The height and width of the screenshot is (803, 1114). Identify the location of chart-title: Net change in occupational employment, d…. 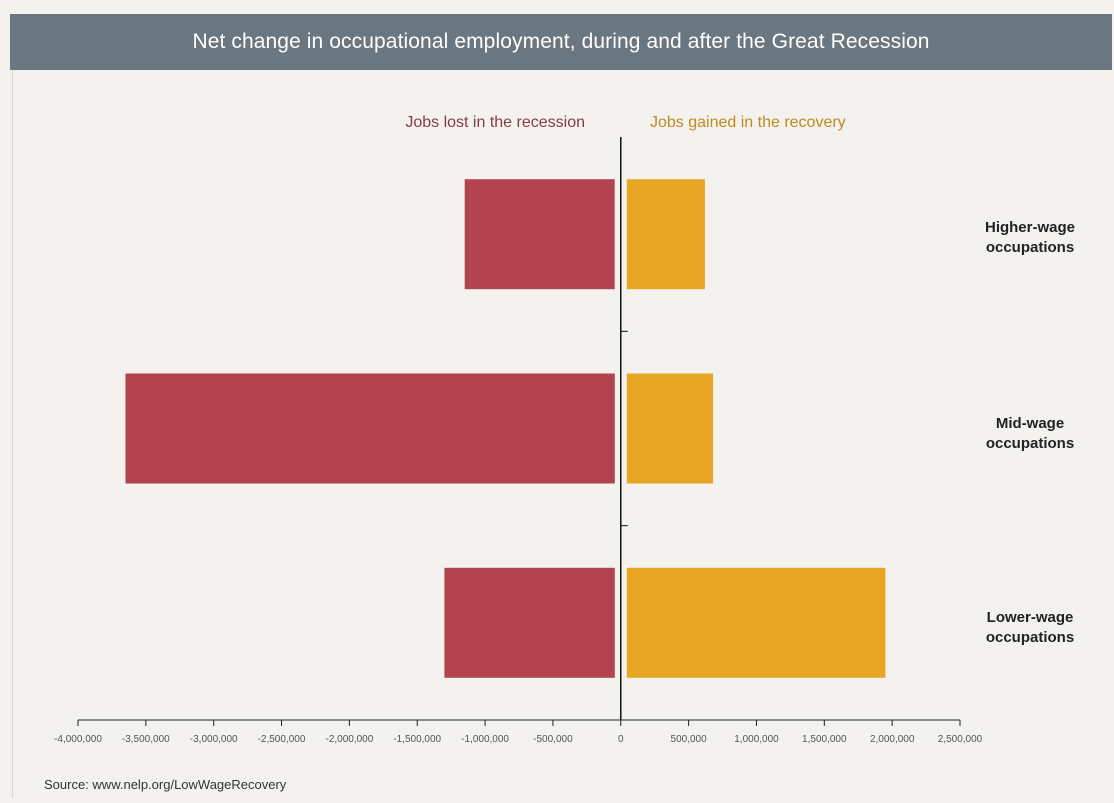
(561, 41).